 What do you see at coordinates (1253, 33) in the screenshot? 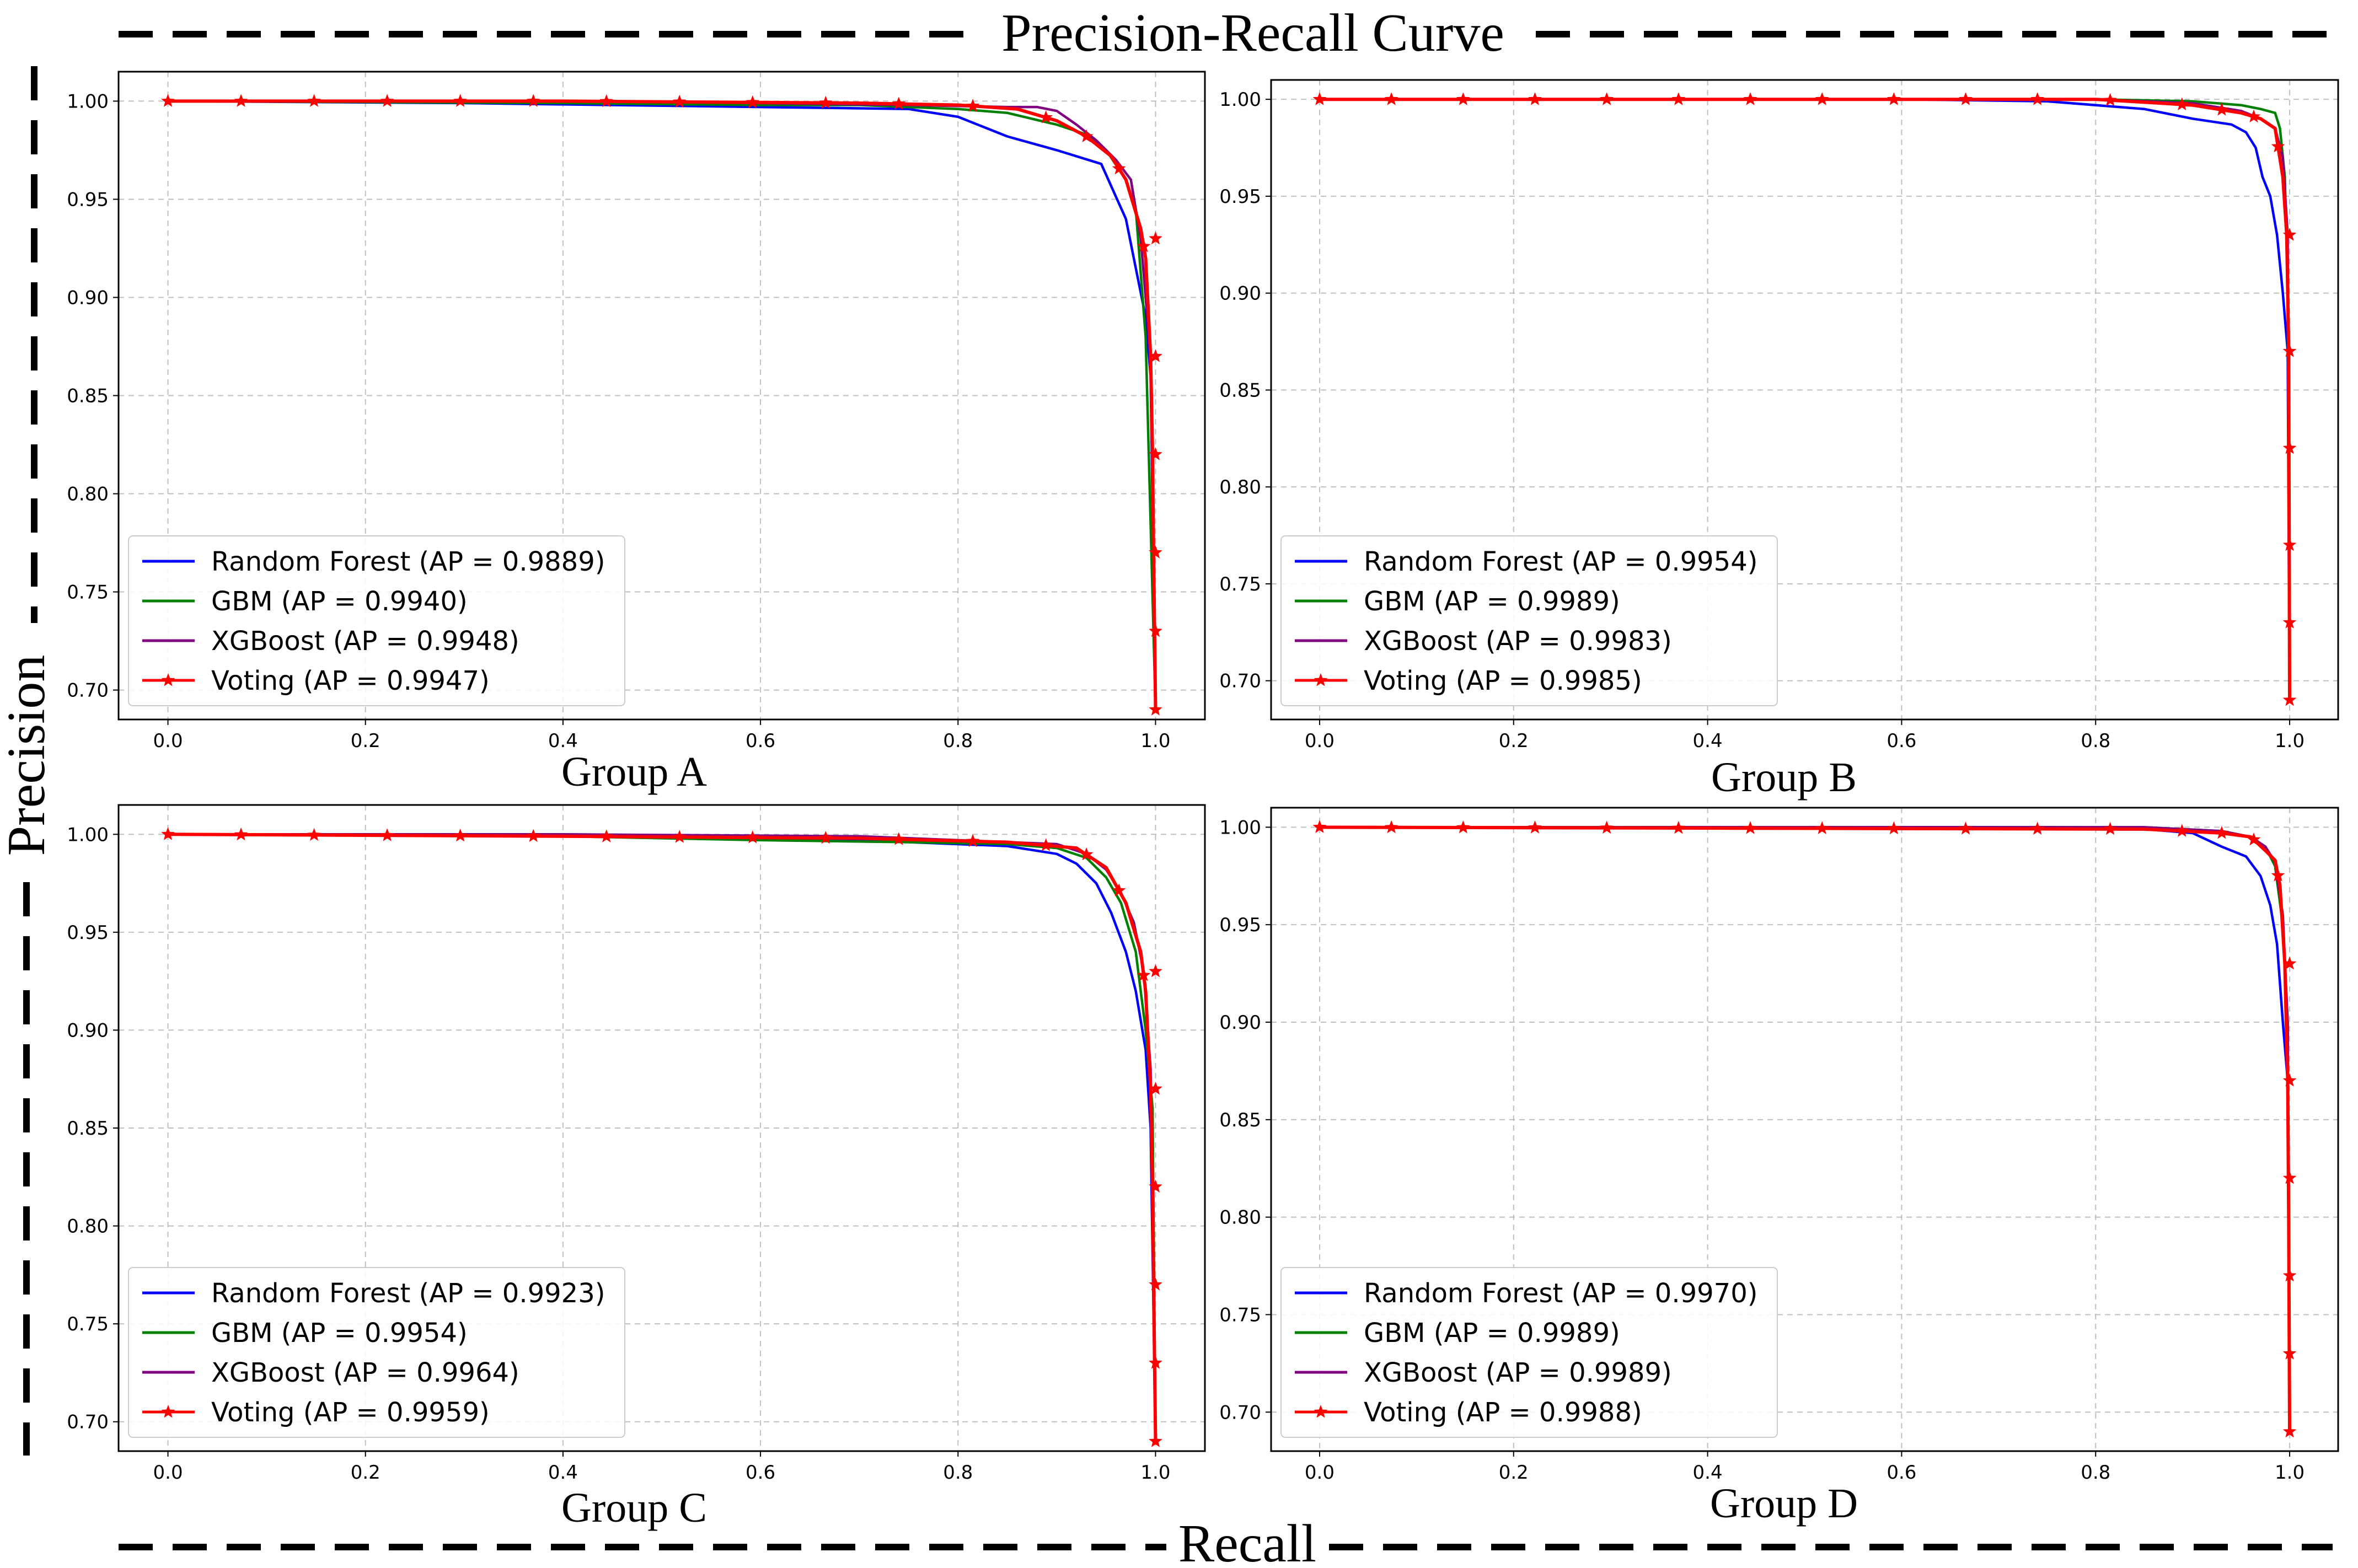
I see `figure-title: Precision-Recall Curve` at bounding box center [1253, 33].